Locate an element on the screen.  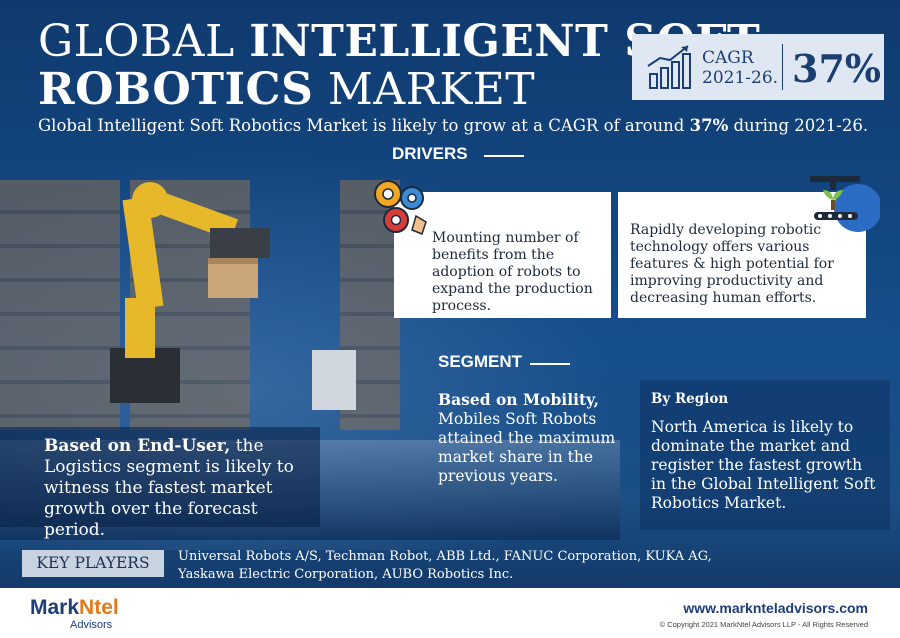
end-user-panel is located at coordinates (160, 477).